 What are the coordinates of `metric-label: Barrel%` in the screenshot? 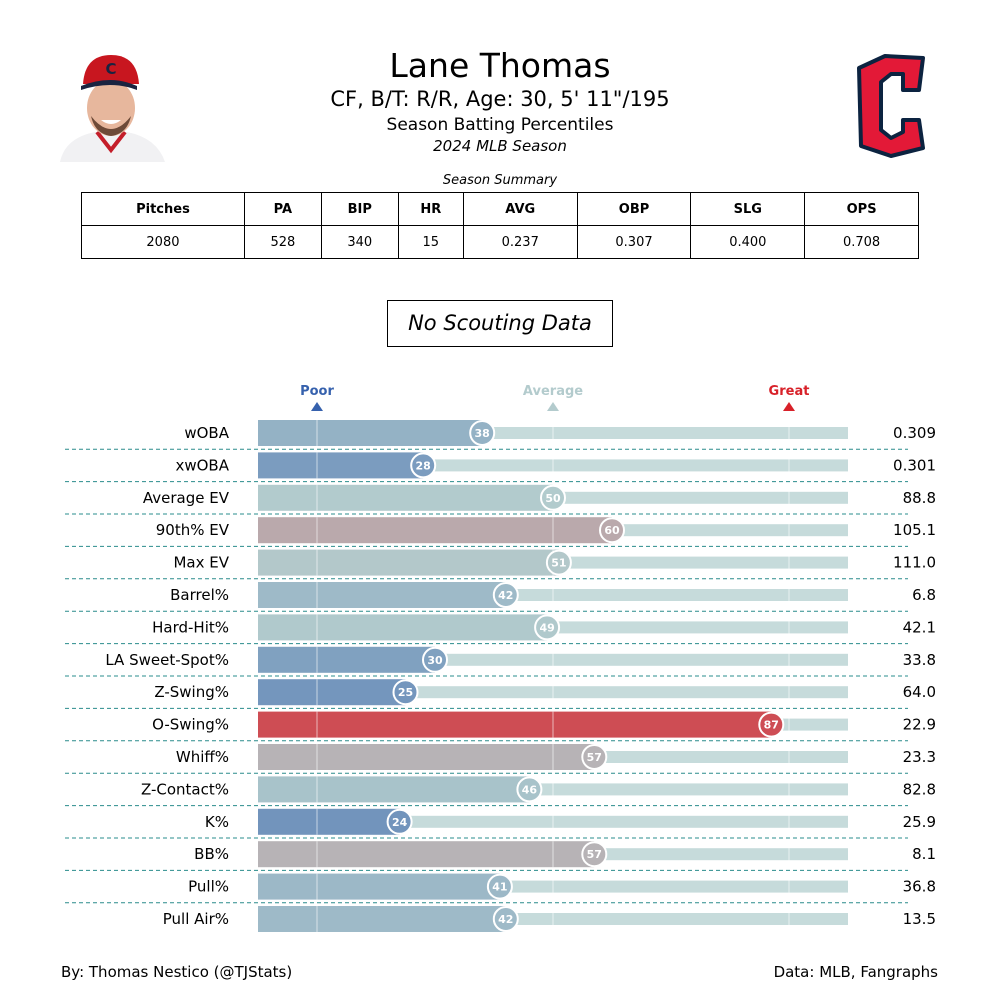 It's located at (199, 595).